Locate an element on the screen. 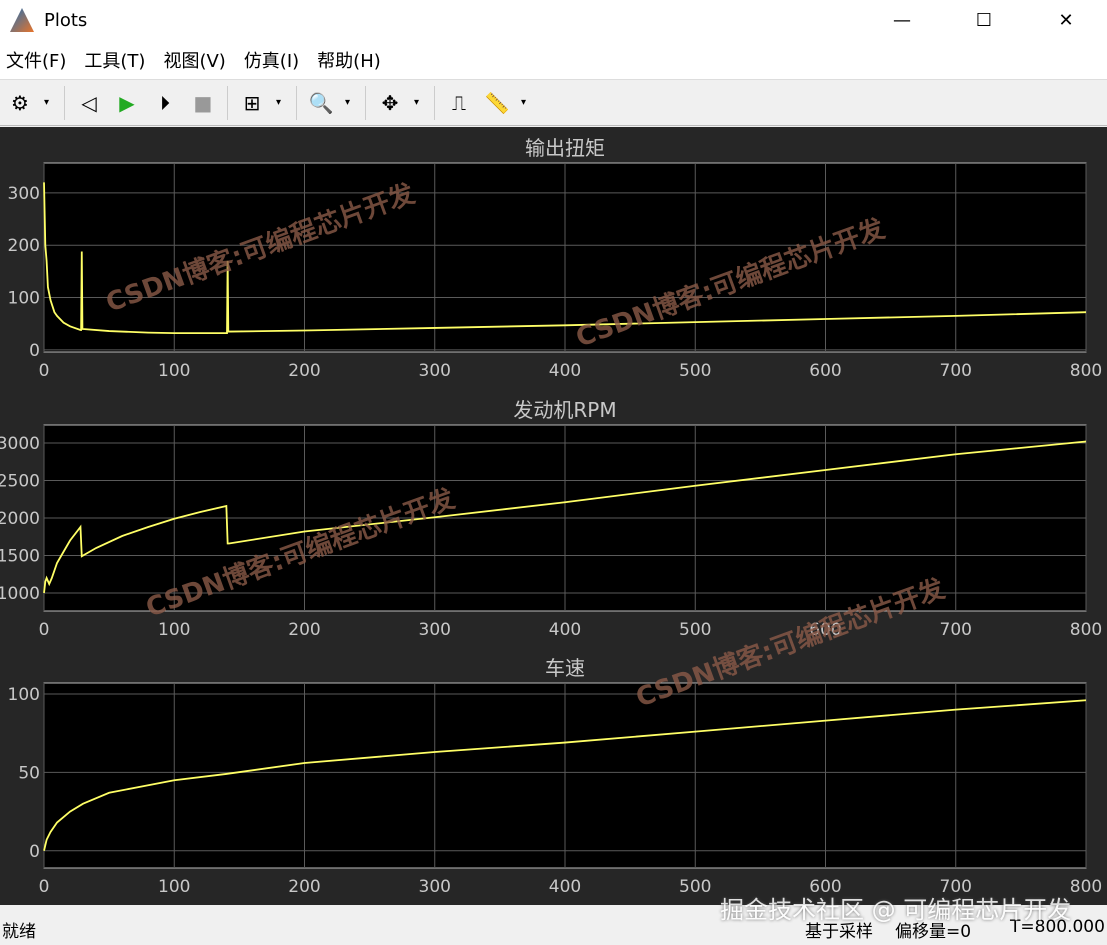 The image size is (1107, 945). measure-icon: 📏 is located at coordinates (497, 102).